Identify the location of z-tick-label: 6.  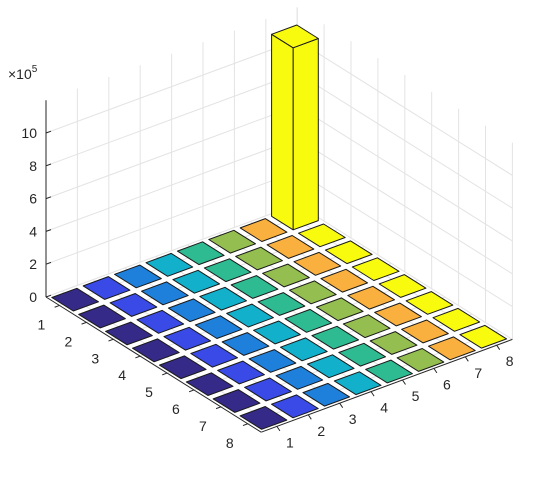
(33, 199).